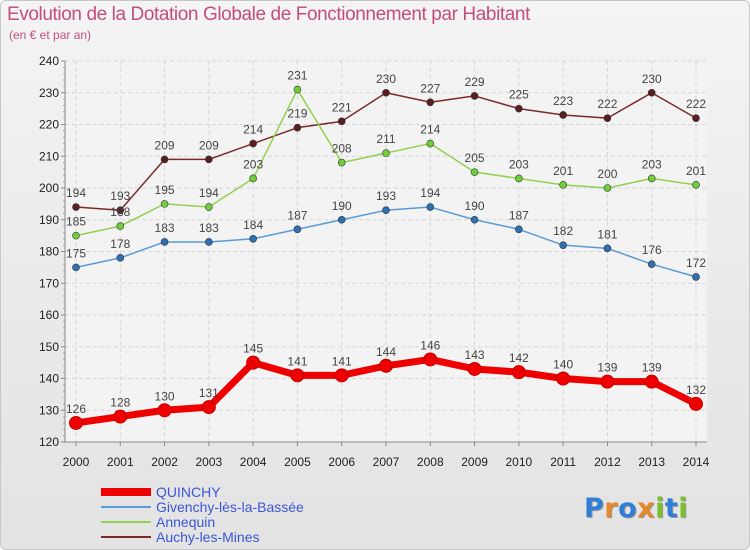 This screenshot has height=550, width=750. Describe the element at coordinates (209, 228) in the screenshot. I see `data-label-givenchy-les-la-bassee: 183` at that location.